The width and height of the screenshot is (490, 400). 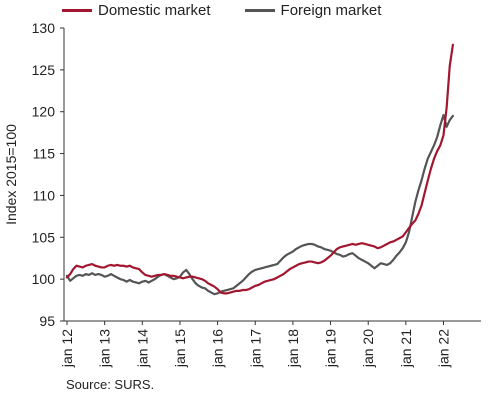 I want to click on x-tick-label: jan 17, so click(x=255, y=348).